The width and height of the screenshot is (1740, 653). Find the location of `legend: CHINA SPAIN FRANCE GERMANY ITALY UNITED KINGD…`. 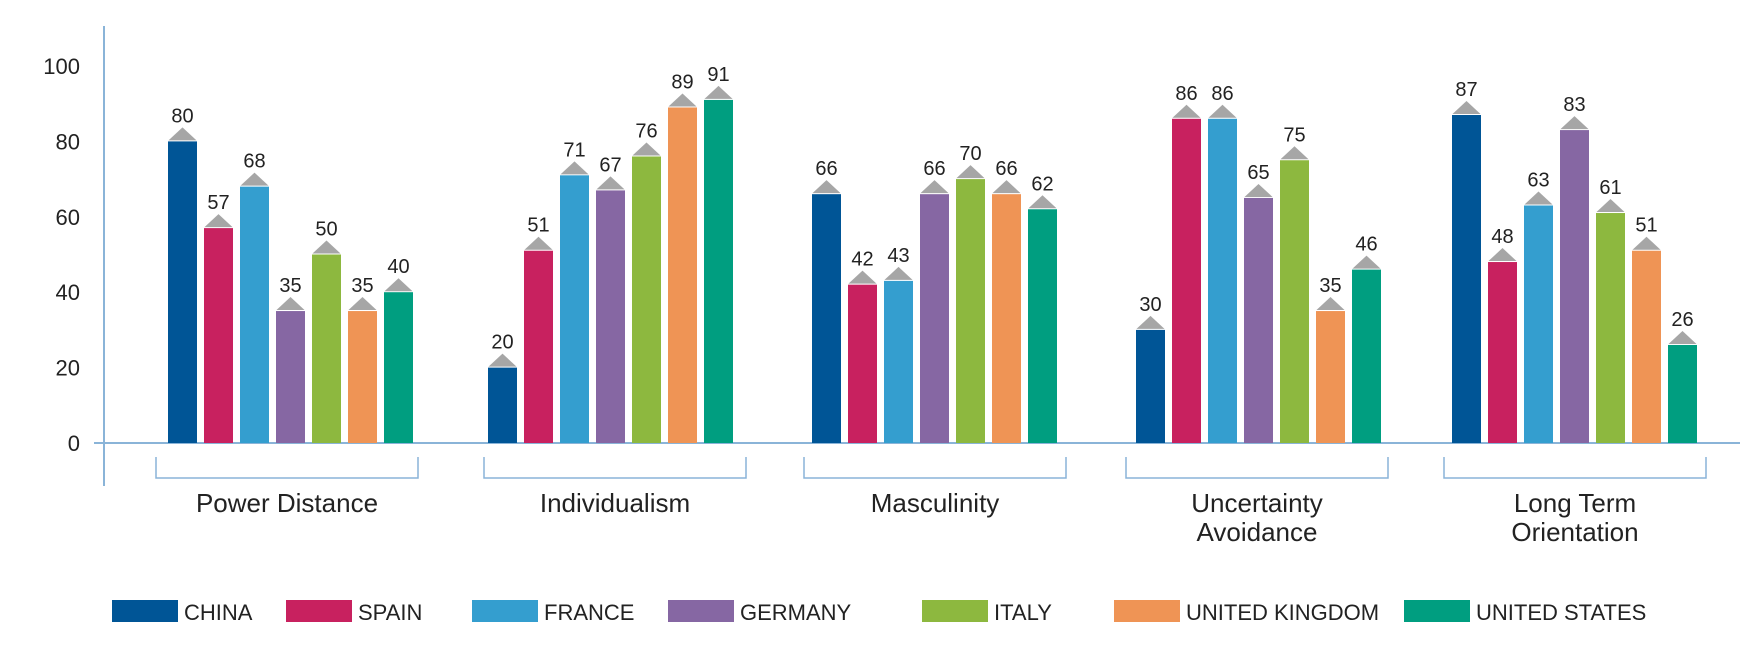

legend: CHINA SPAIN FRANCE GERMANY ITALY UNITED KINGD… is located at coordinates (879, 612).